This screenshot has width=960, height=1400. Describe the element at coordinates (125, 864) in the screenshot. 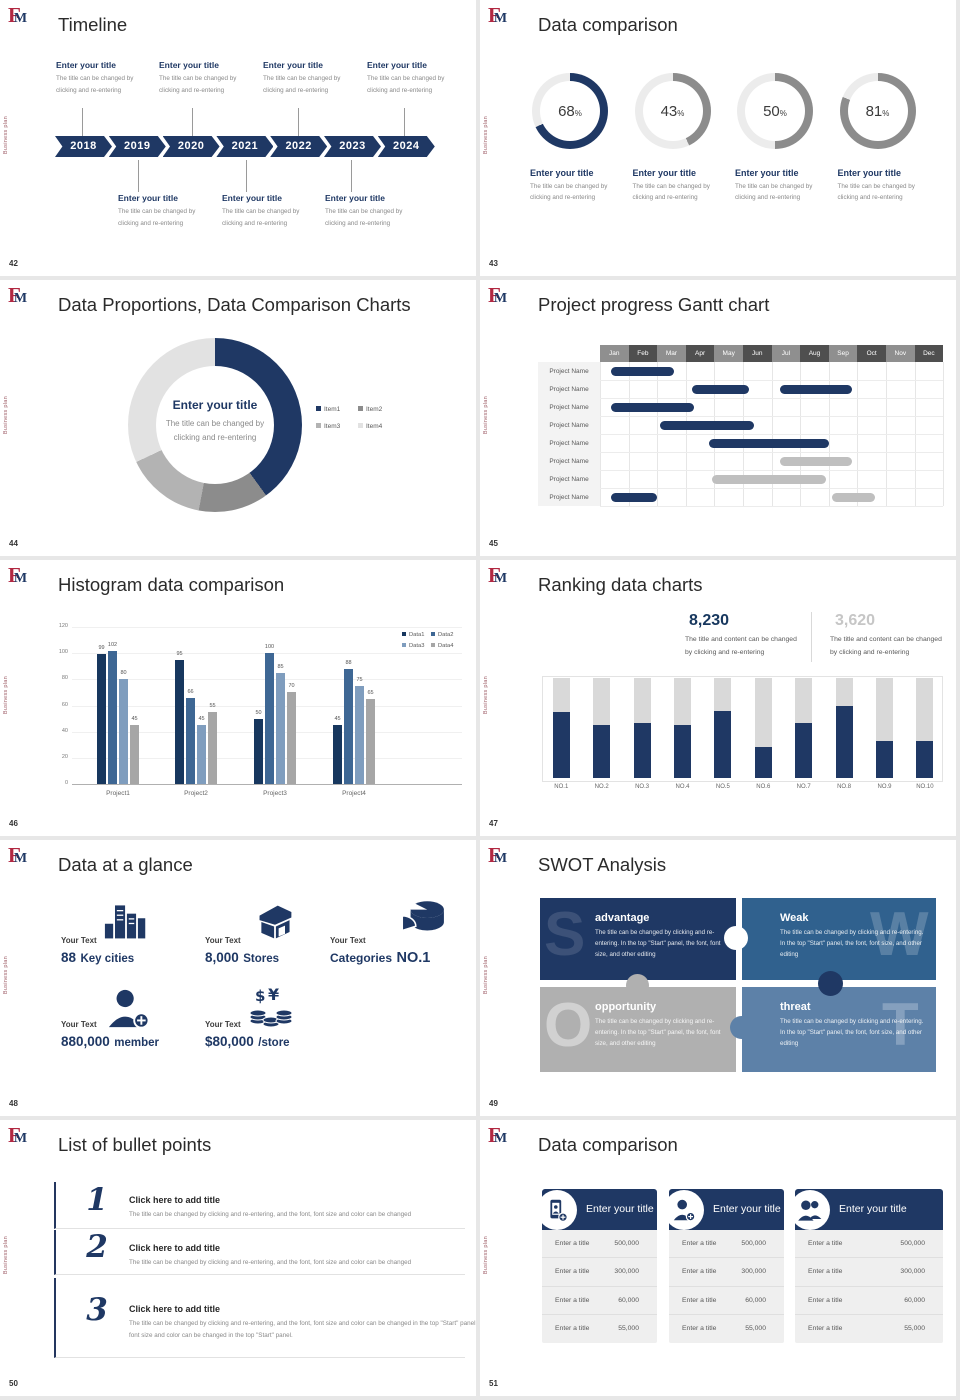

I see `slide-title: Data at a glance` at that location.